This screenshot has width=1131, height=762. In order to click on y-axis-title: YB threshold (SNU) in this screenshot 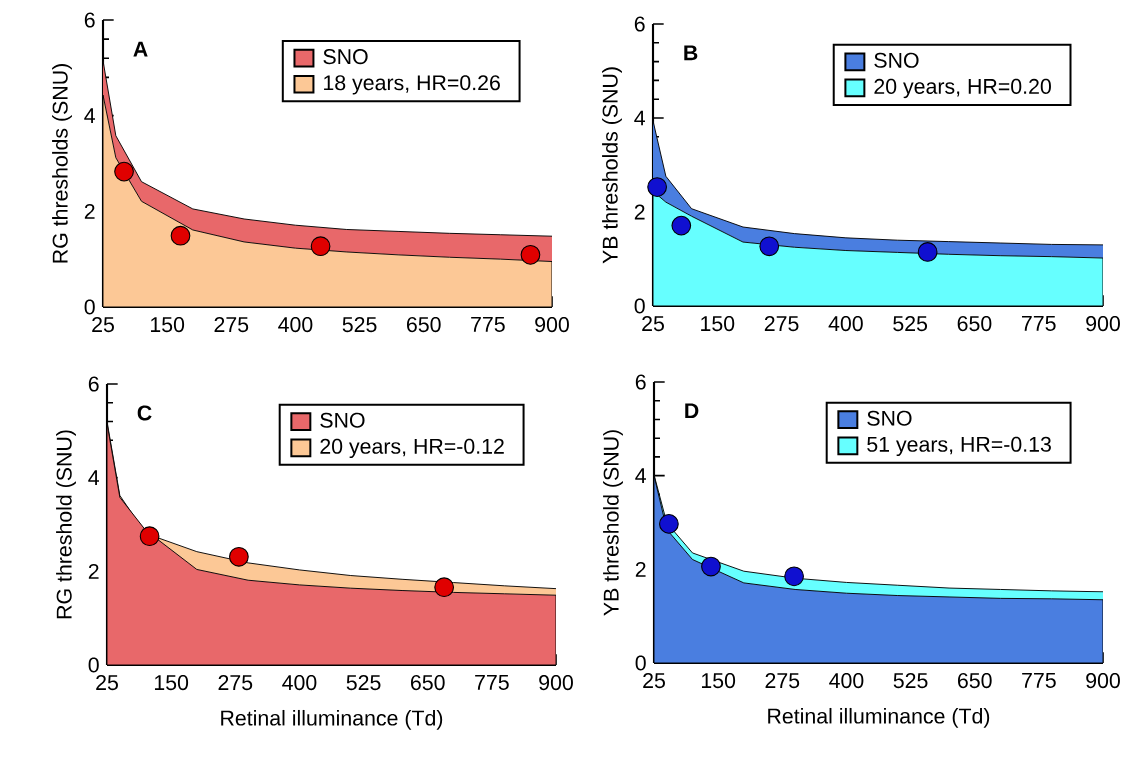, I will do `click(613, 523)`.